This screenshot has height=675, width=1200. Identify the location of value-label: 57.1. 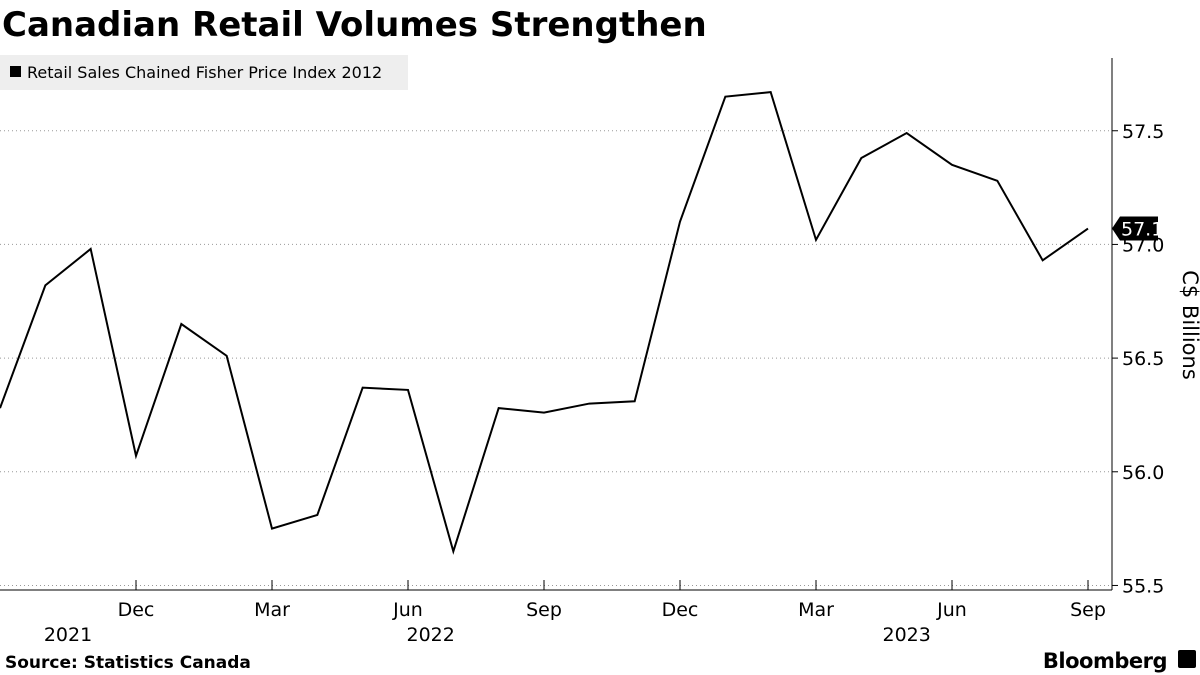
(1142, 230).